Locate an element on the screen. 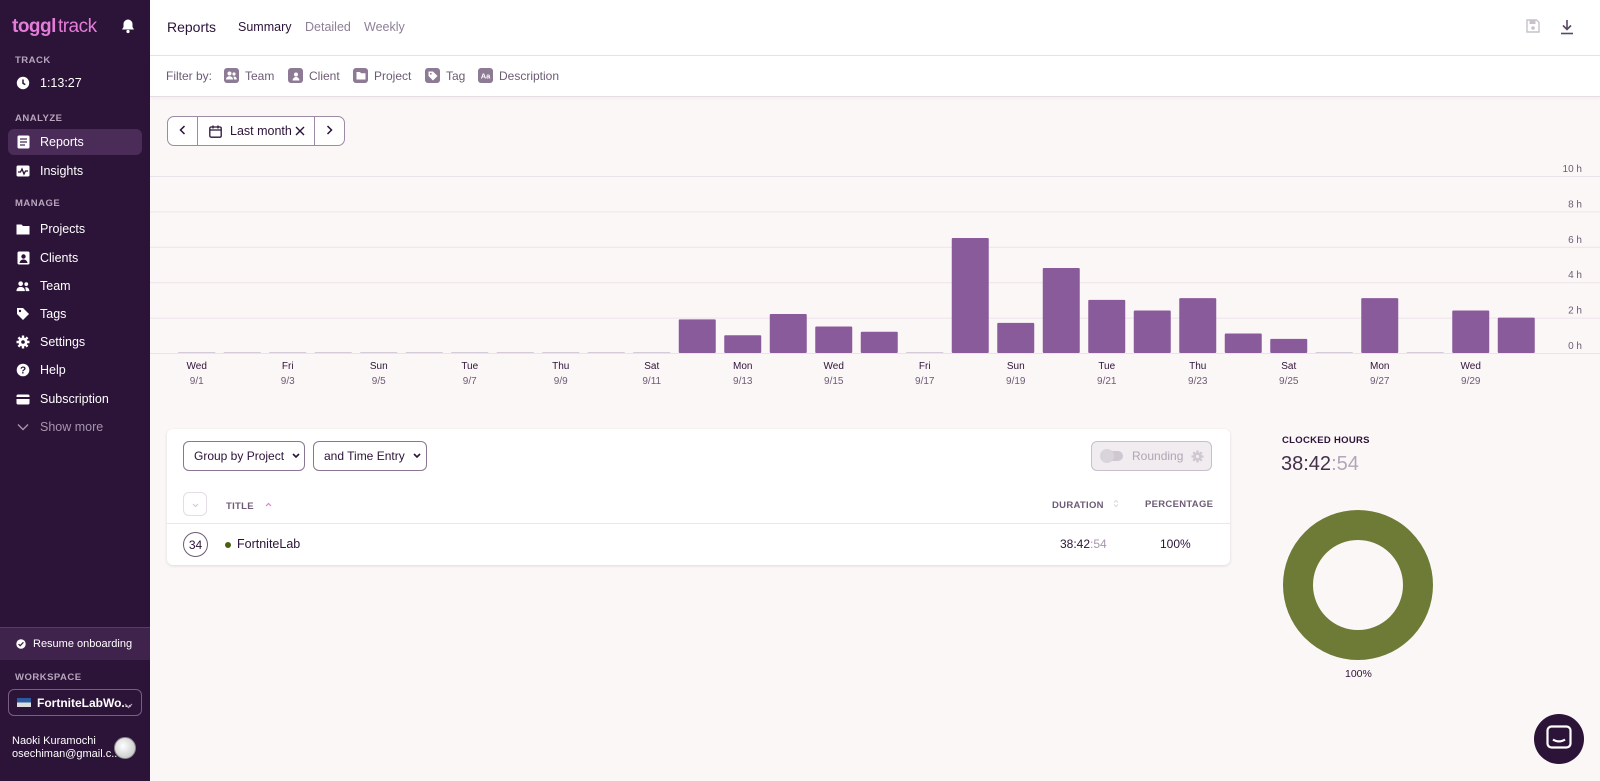 The width and height of the screenshot is (1600, 781). date-range-picker: Last month is located at coordinates (256, 131).